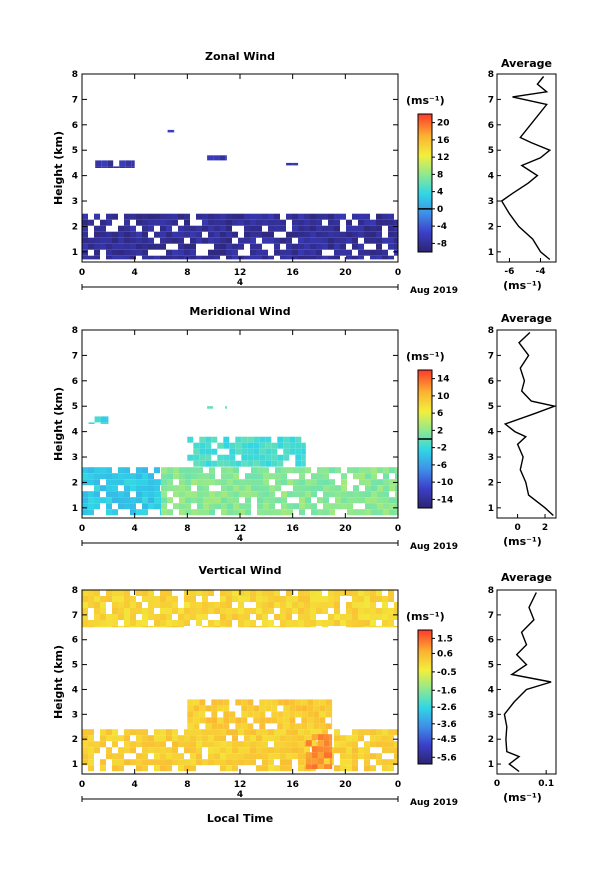 The height and width of the screenshot is (873, 616). Describe the element at coordinates (443, 380) in the screenshot. I see `meridional-colorbar-tick-label: 14` at that location.